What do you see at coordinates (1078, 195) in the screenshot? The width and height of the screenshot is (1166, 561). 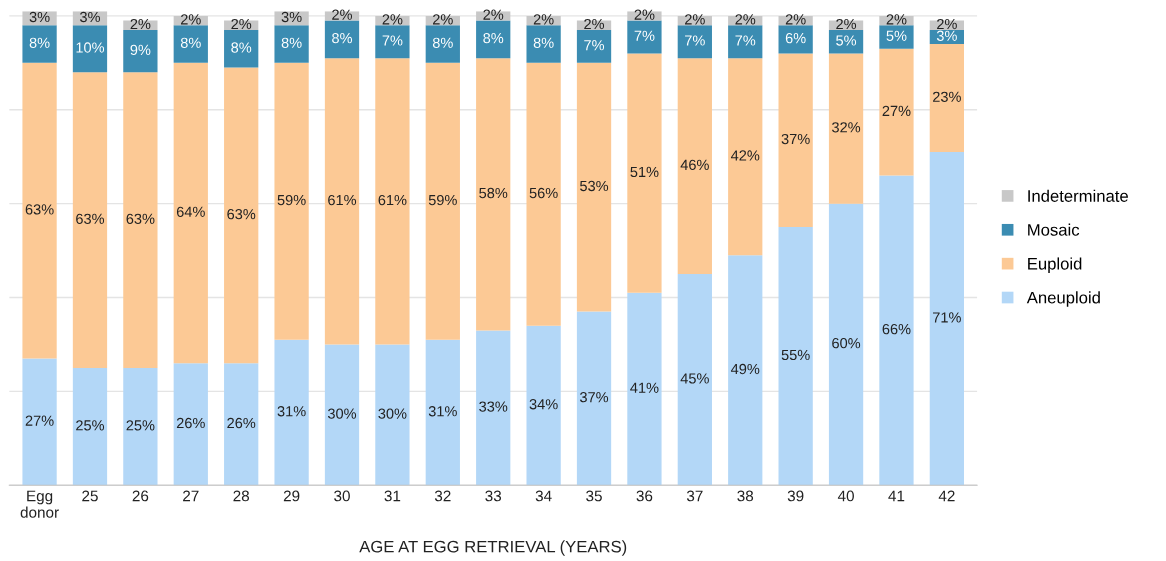 I see `legend-label: Indeterminate` at bounding box center [1078, 195].